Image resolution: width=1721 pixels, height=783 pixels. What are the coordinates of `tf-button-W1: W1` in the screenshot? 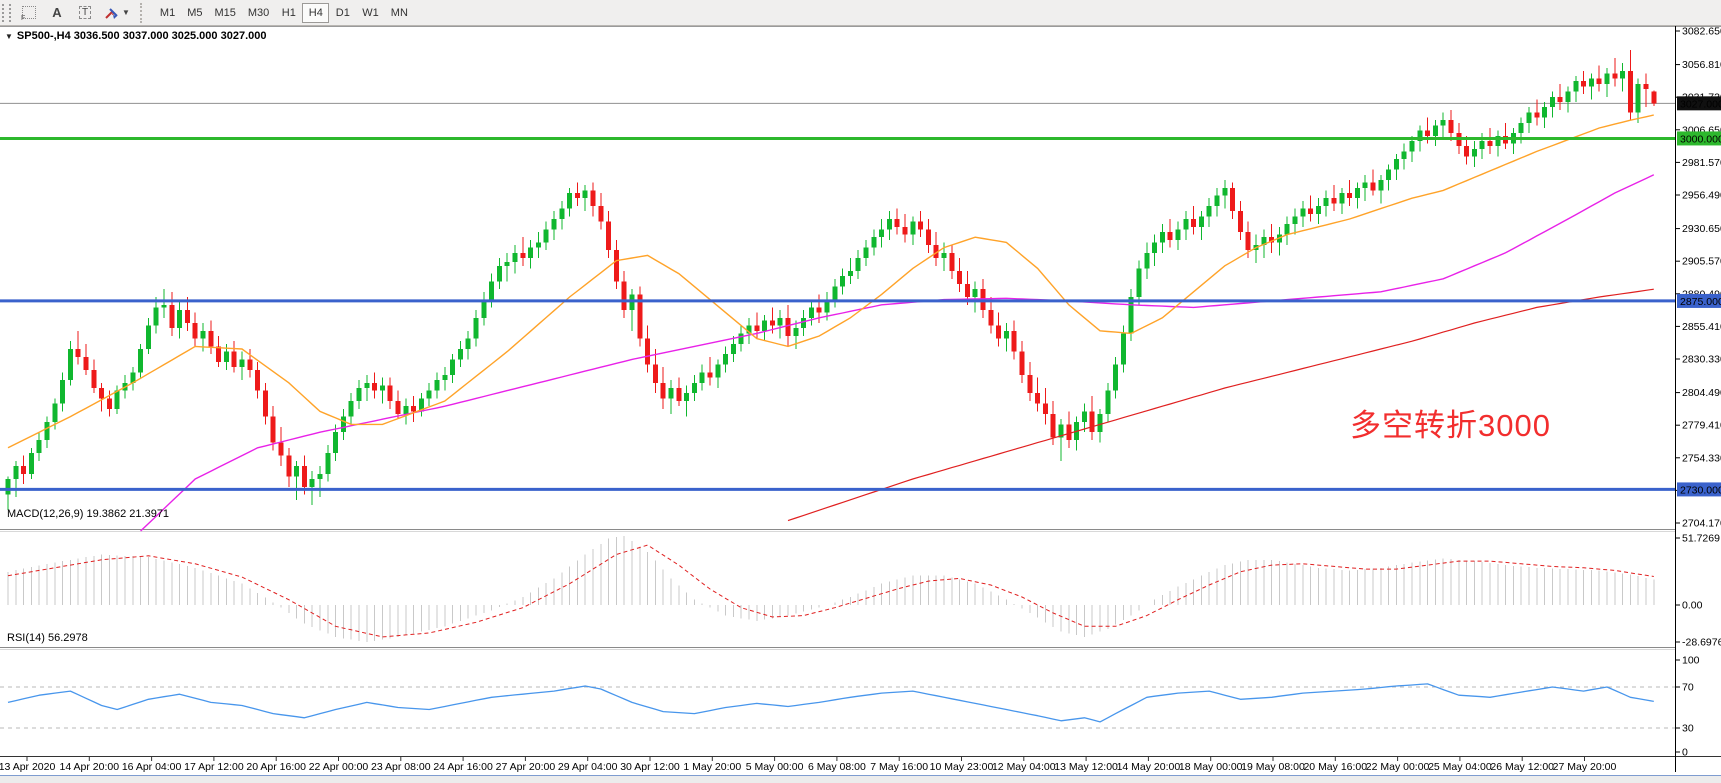 It's located at (370, 13).